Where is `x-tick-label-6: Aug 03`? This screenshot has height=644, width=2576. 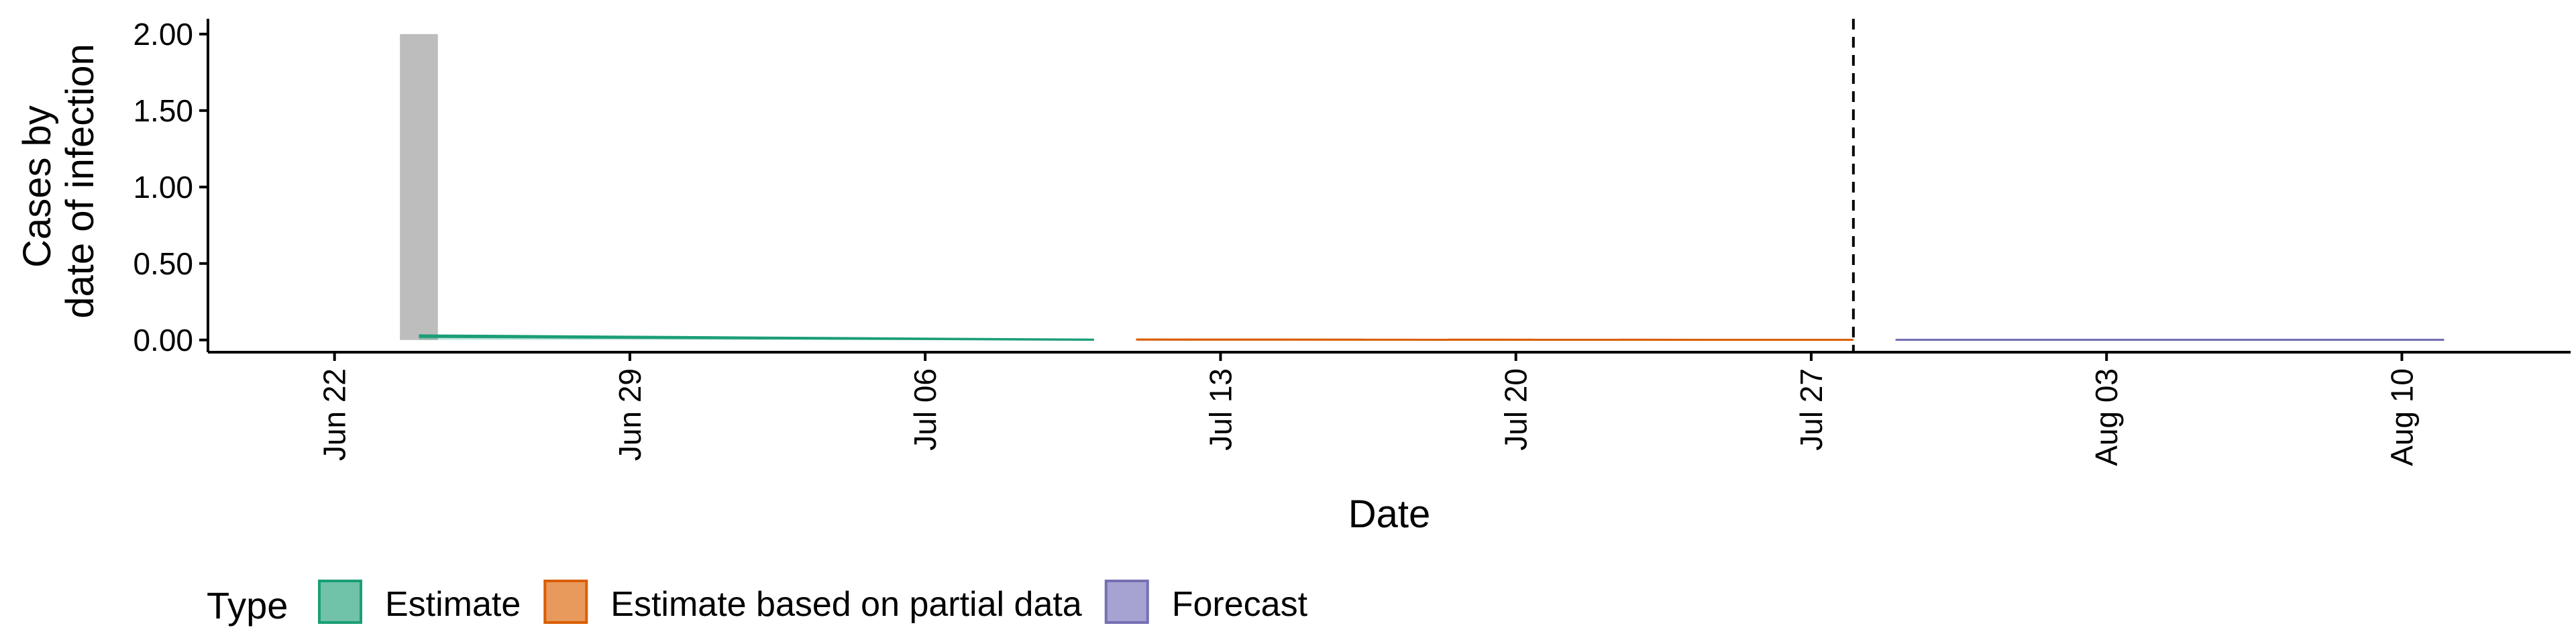
x-tick-label-6: Aug 03 is located at coordinates (2106, 417).